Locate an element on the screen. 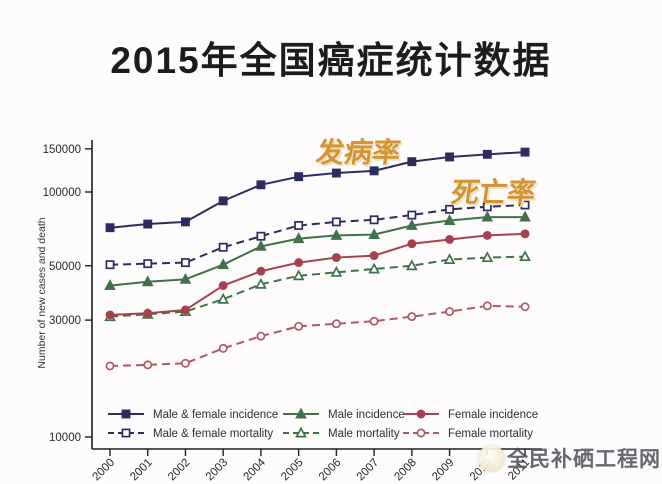  series-line-female-mortality is located at coordinates (317, 335).